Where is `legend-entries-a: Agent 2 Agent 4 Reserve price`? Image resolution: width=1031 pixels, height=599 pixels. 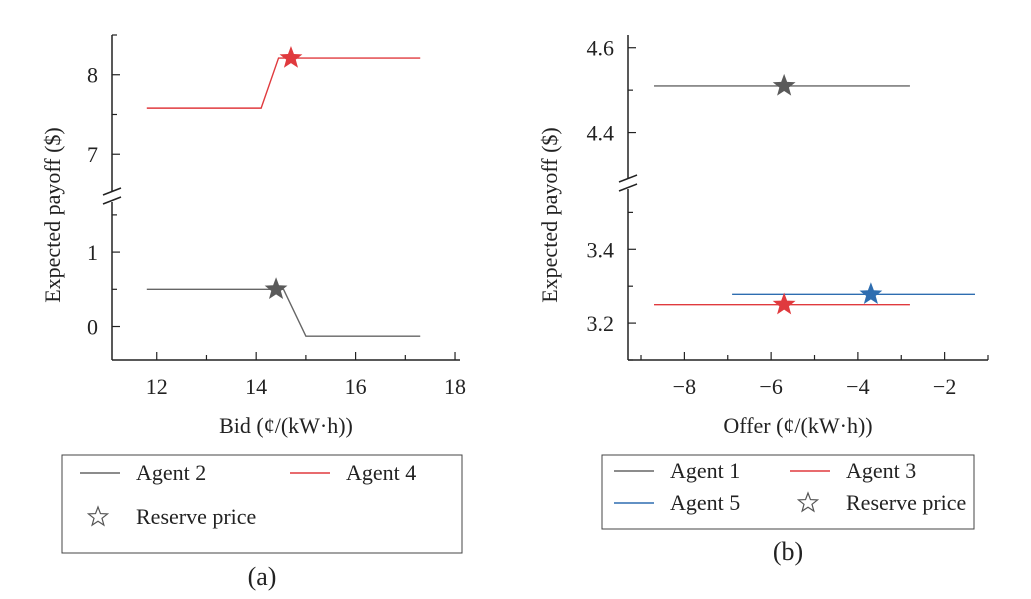 legend-entries-a: Agent 2 Agent 4 Reserve price is located at coordinates (248, 494).